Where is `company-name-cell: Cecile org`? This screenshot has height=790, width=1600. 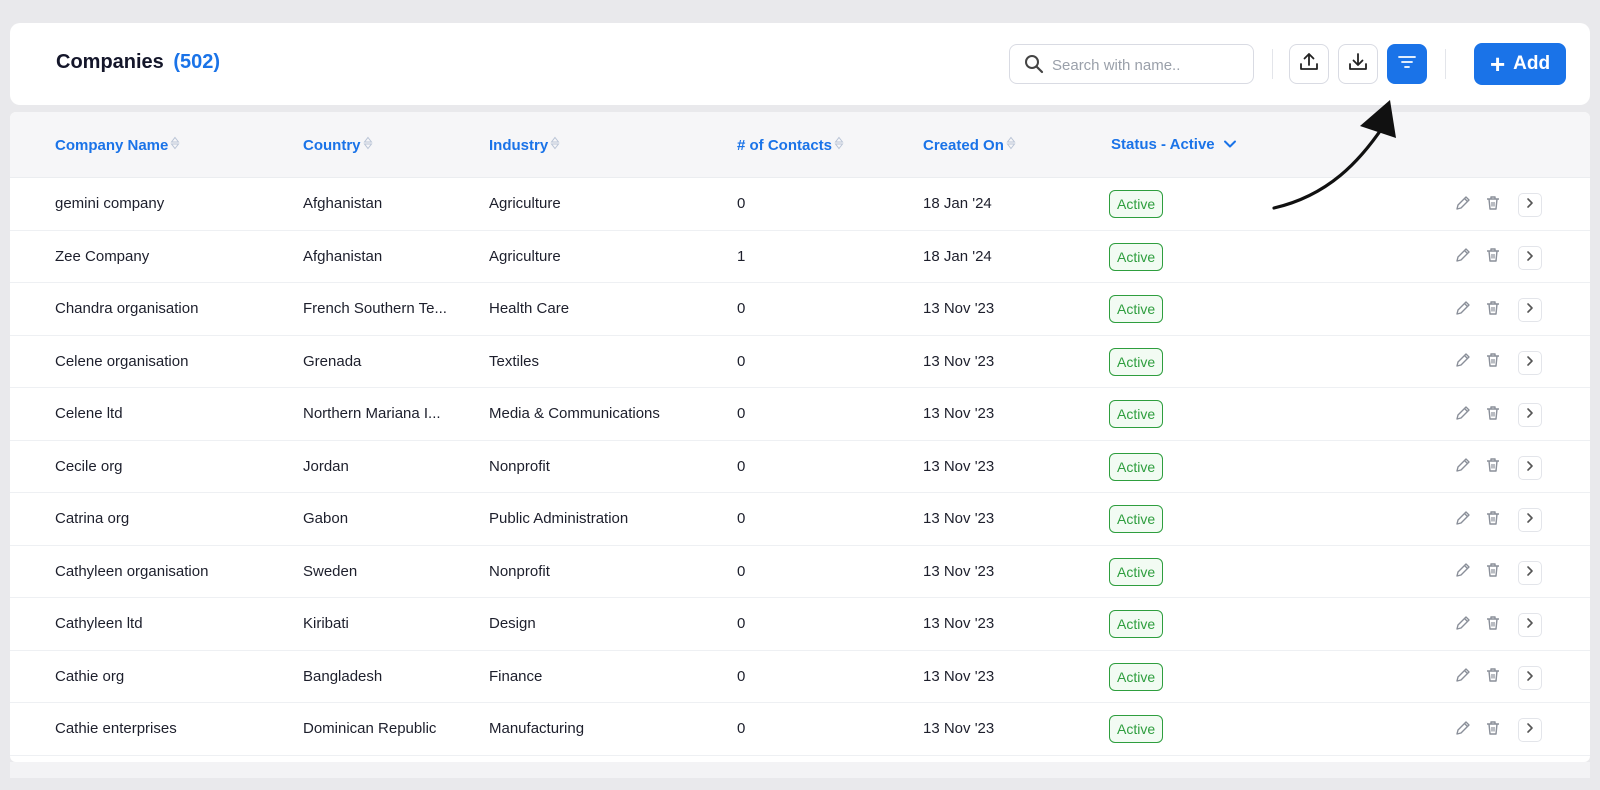
company-name-cell: Cecile org is located at coordinates (89, 466).